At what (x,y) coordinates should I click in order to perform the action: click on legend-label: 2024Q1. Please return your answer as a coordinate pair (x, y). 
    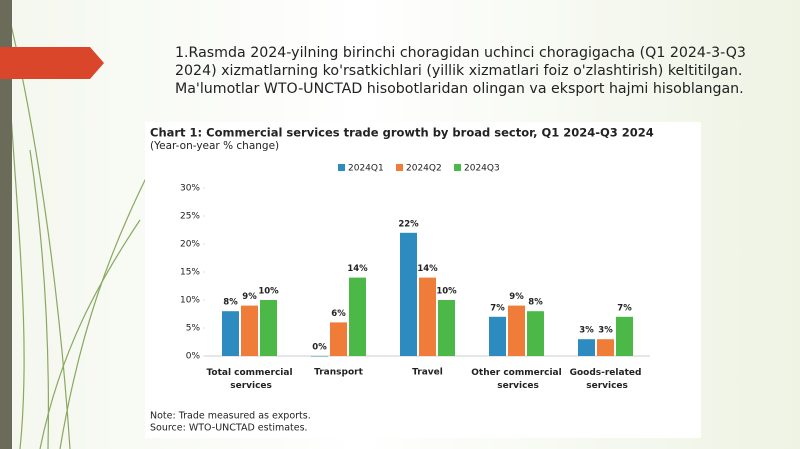
    Looking at the image, I should click on (366, 169).